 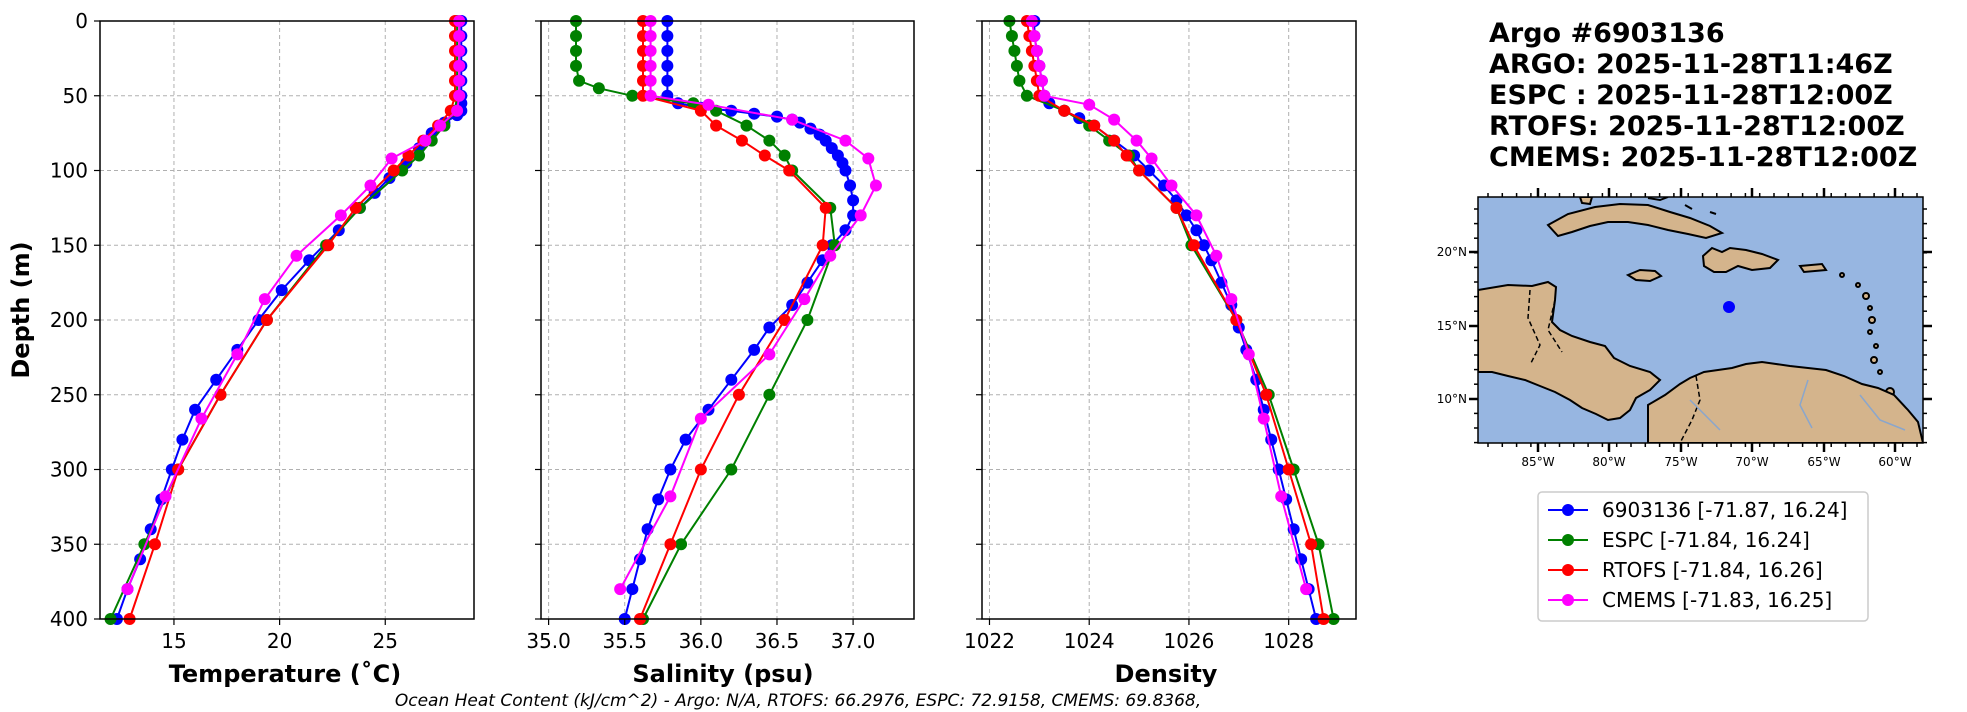 I want to click on x-tick-label: 37.0, so click(x=853, y=641).